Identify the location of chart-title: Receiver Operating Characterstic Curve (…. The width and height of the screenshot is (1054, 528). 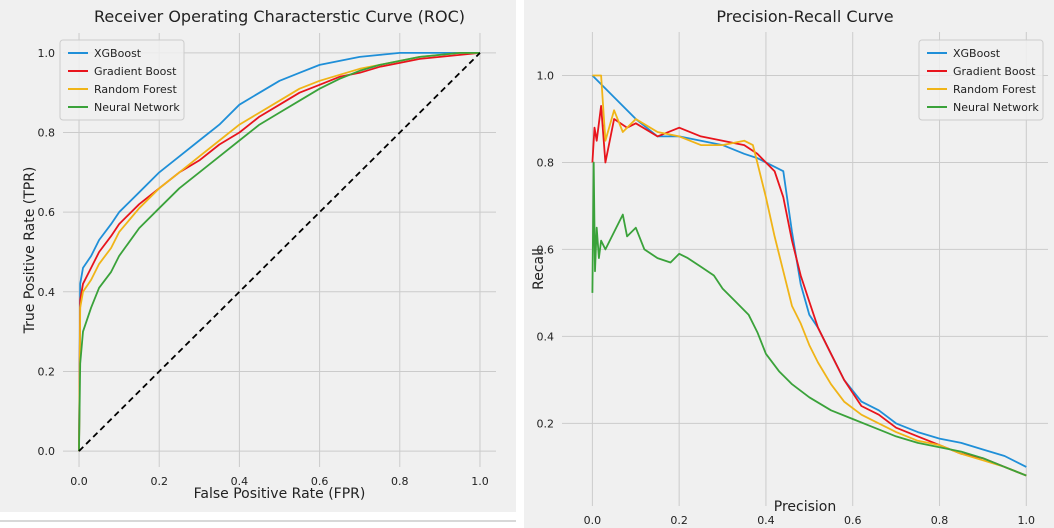
(279, 16).